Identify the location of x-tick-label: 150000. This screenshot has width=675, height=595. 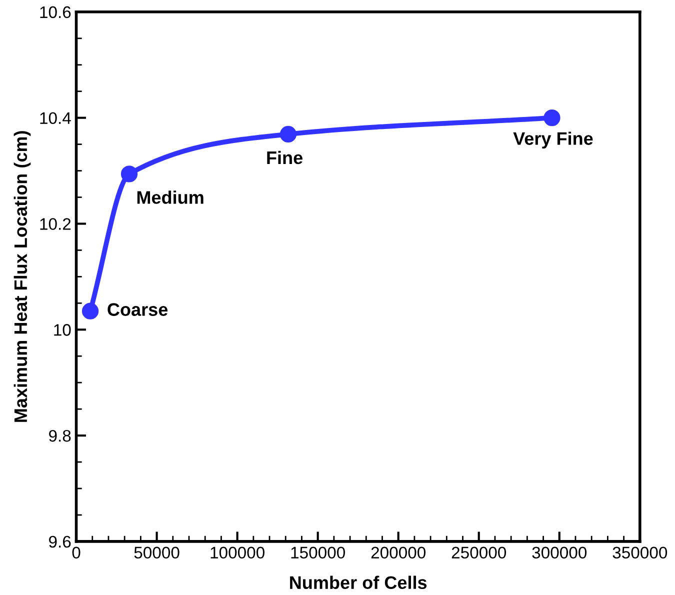
(318, 552).